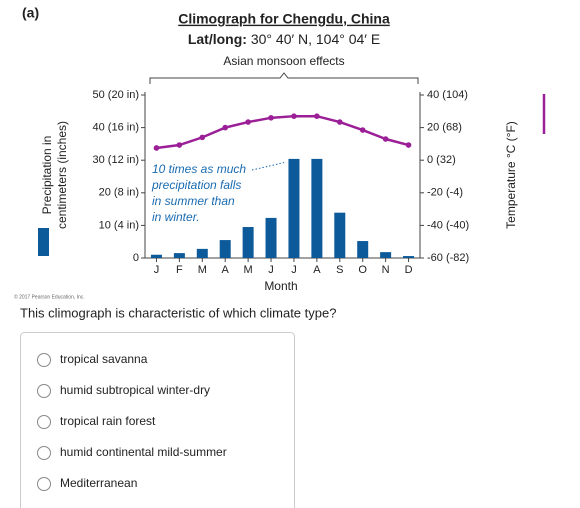 The width and height of the screenshot is (580, 508). I want to click on option-label: humid continental mild-summer, so click(143, 452).